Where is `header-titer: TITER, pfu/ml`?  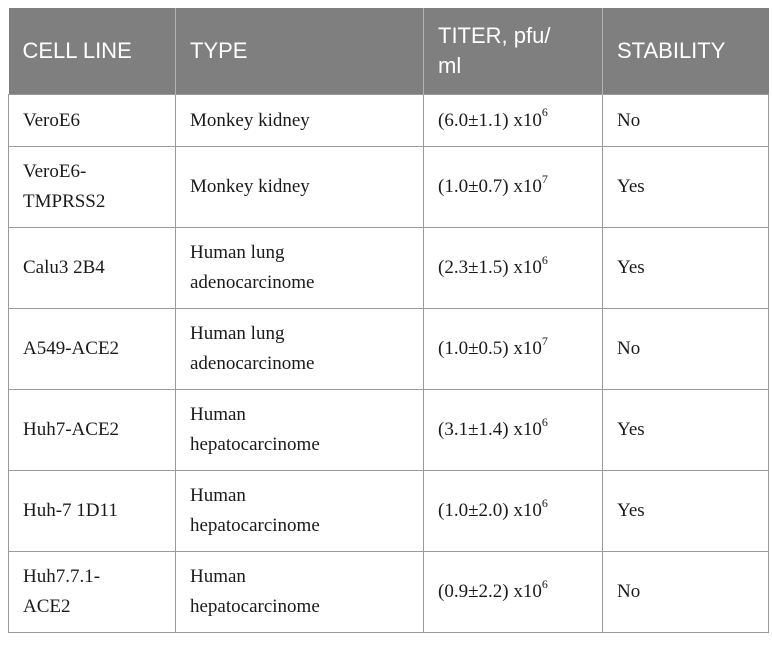
header-titer: TITER, pfu/ml is located at coordinates (513, 51).